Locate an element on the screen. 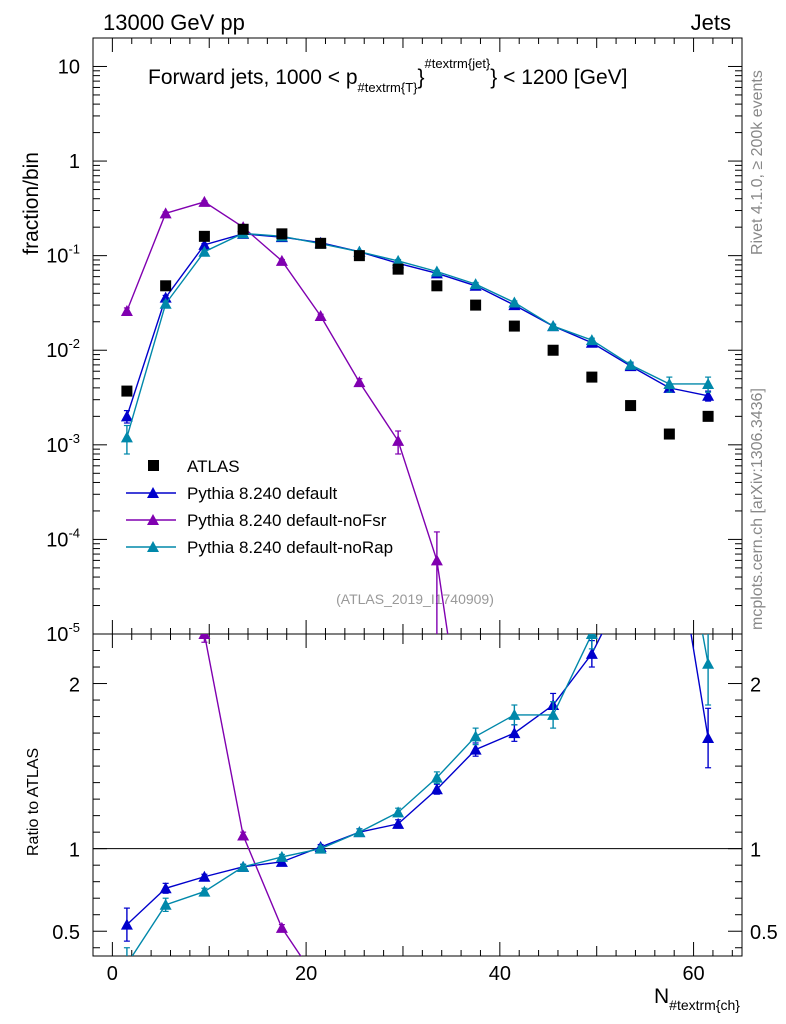  y-tick-label-top: 1 is located at coordinates (74, 162).